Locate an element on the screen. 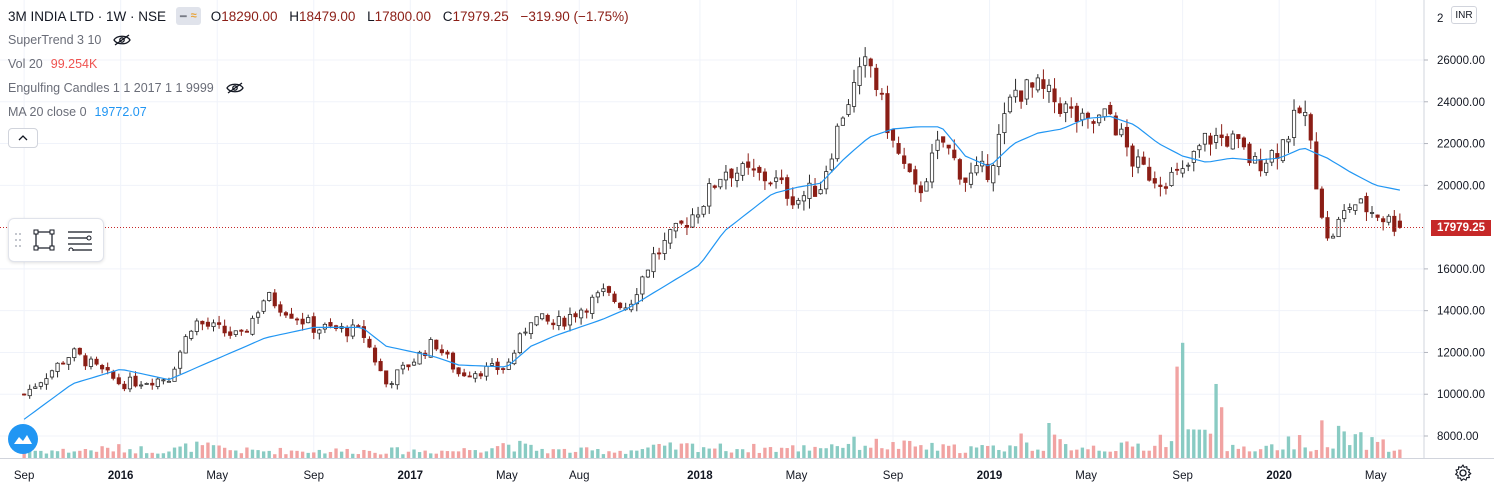  time-tick-label: 2017 is located at coordinates (411, 476).